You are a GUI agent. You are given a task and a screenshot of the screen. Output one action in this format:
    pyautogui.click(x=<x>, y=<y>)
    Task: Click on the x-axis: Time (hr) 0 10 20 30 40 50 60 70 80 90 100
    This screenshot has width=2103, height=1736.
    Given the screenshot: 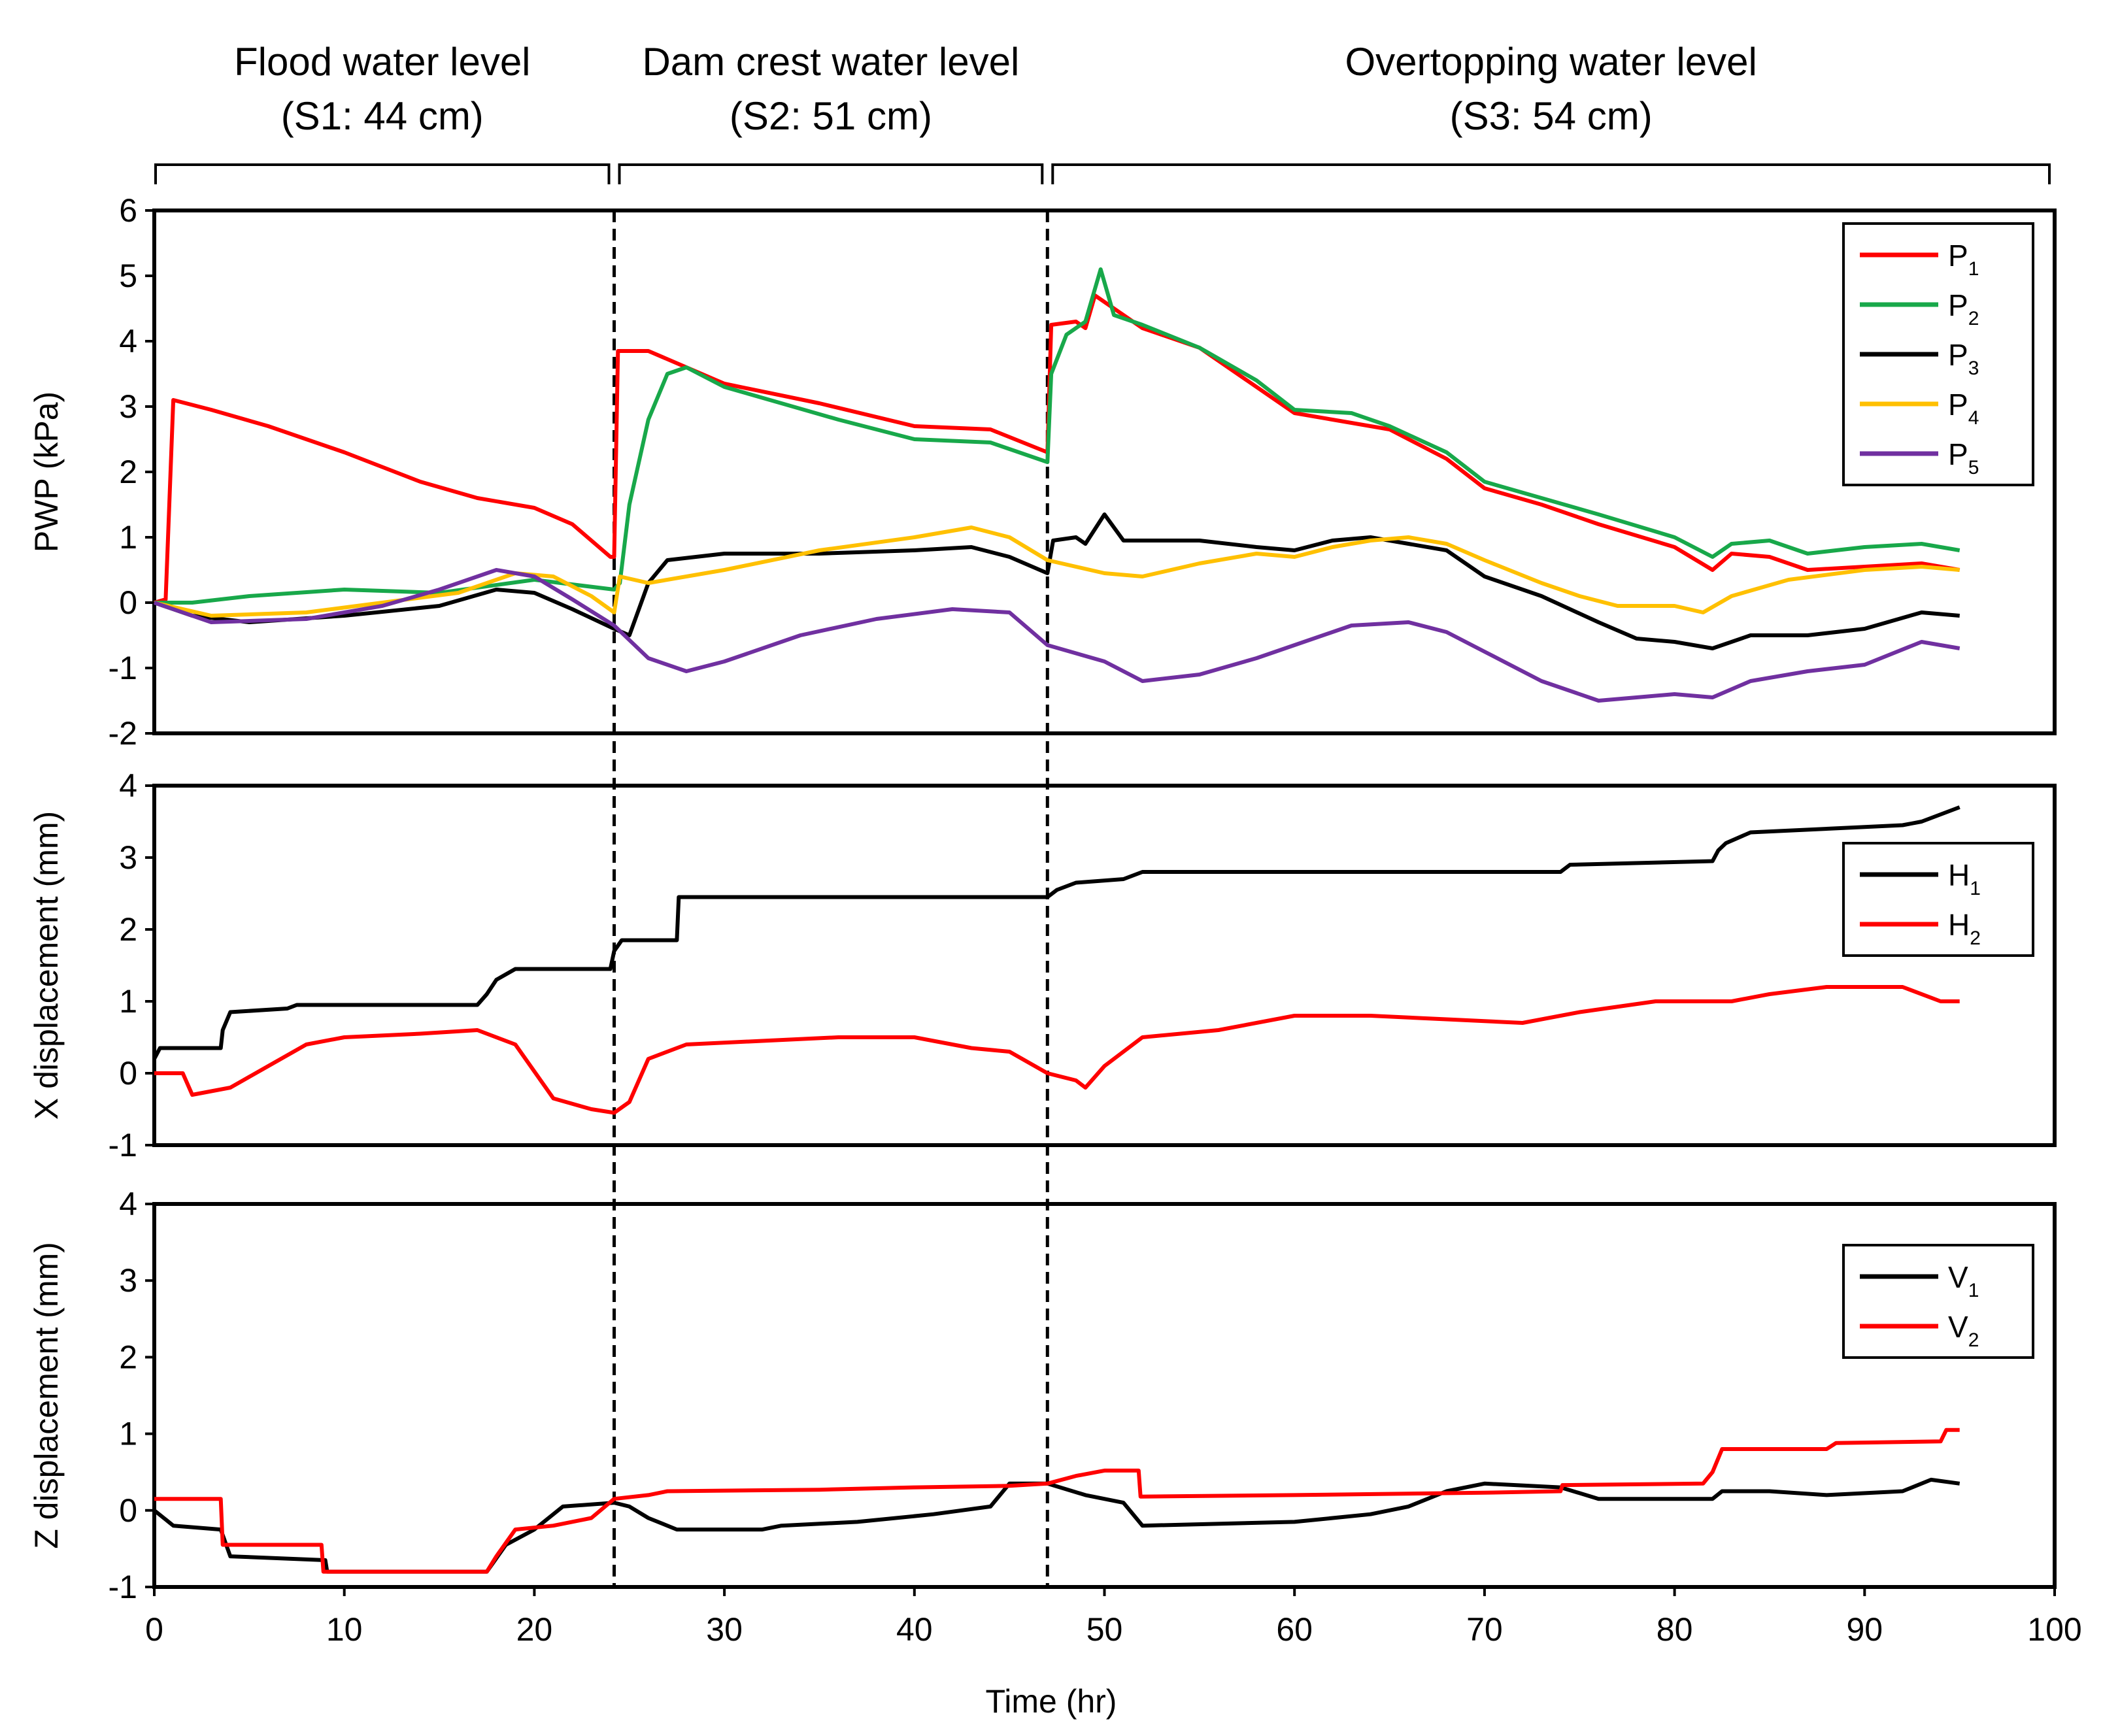 What is the action you would take?
    pyautogui.click(x=1113, y=1653)
    